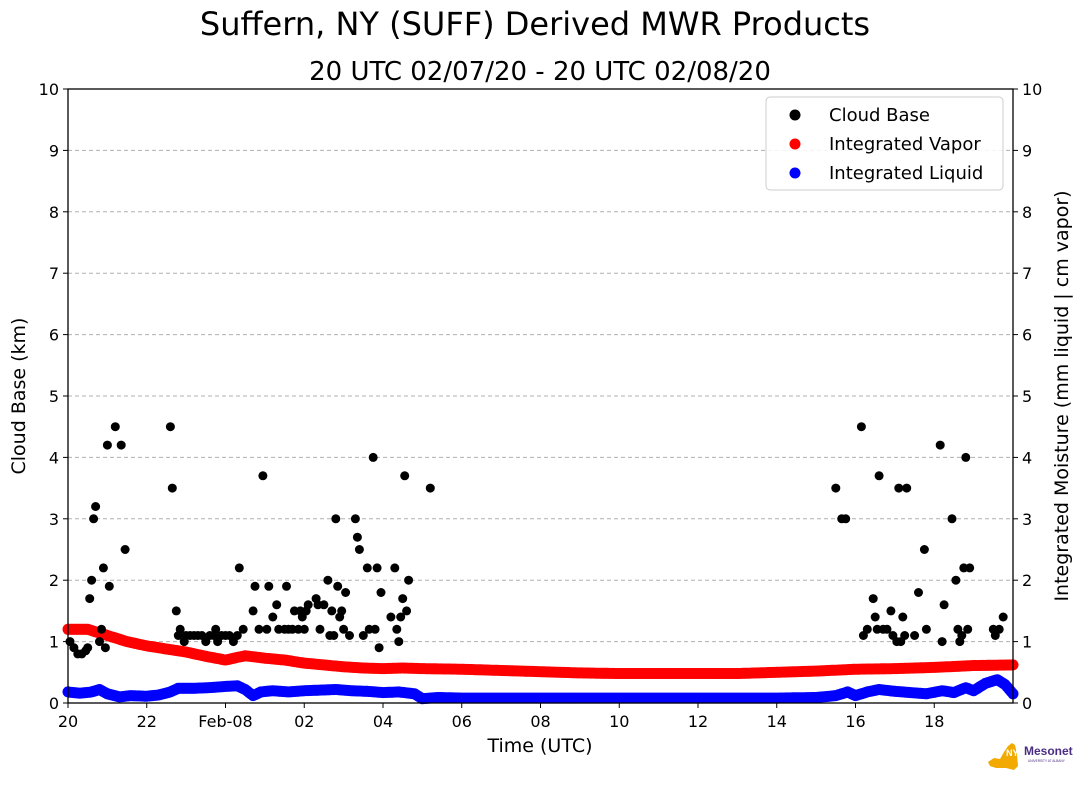  What do you see at coordinates (147, 721) in the screenshot?
I see `x-tick-label: 22` at bounding box center [147, 721].